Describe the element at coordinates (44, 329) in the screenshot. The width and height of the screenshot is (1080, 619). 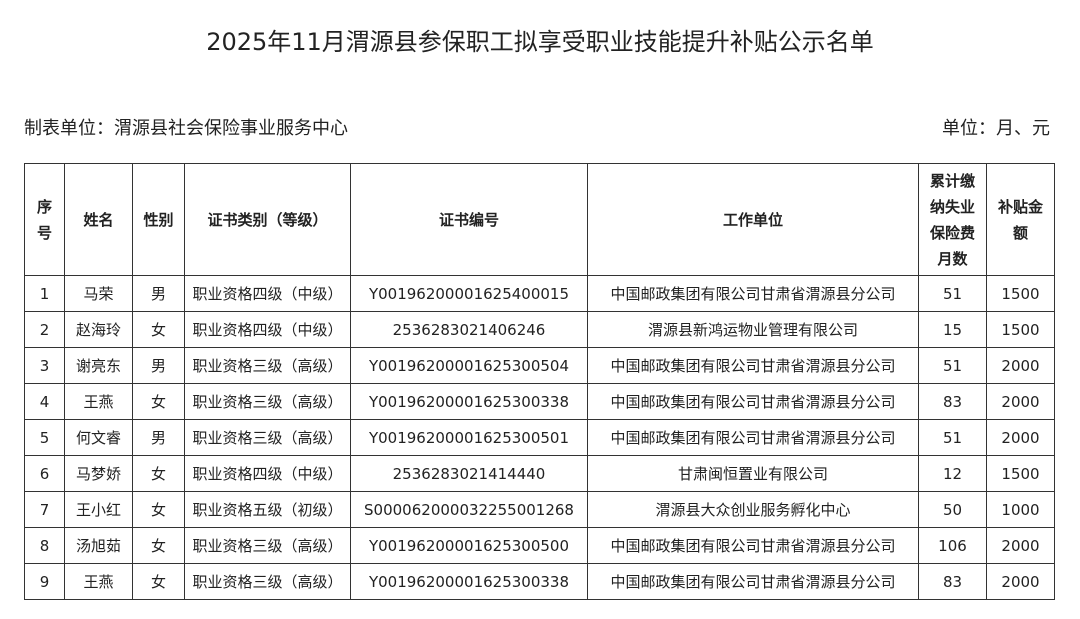
I see `cell-seq: 2` at that location.